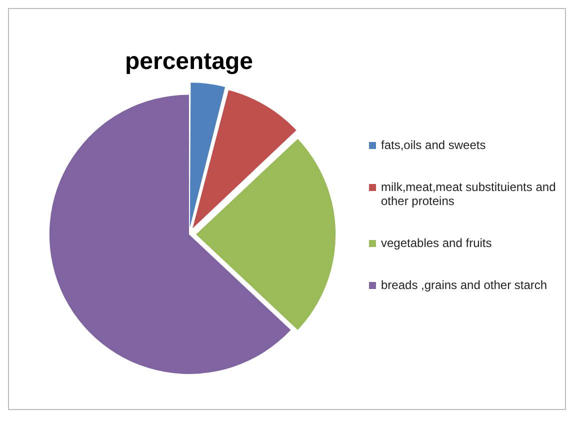  What do you see at coordinates (433, 145) in the screenshot?
I see `legend-label: fats,oils and sweets` at bounding box center [433, 145].